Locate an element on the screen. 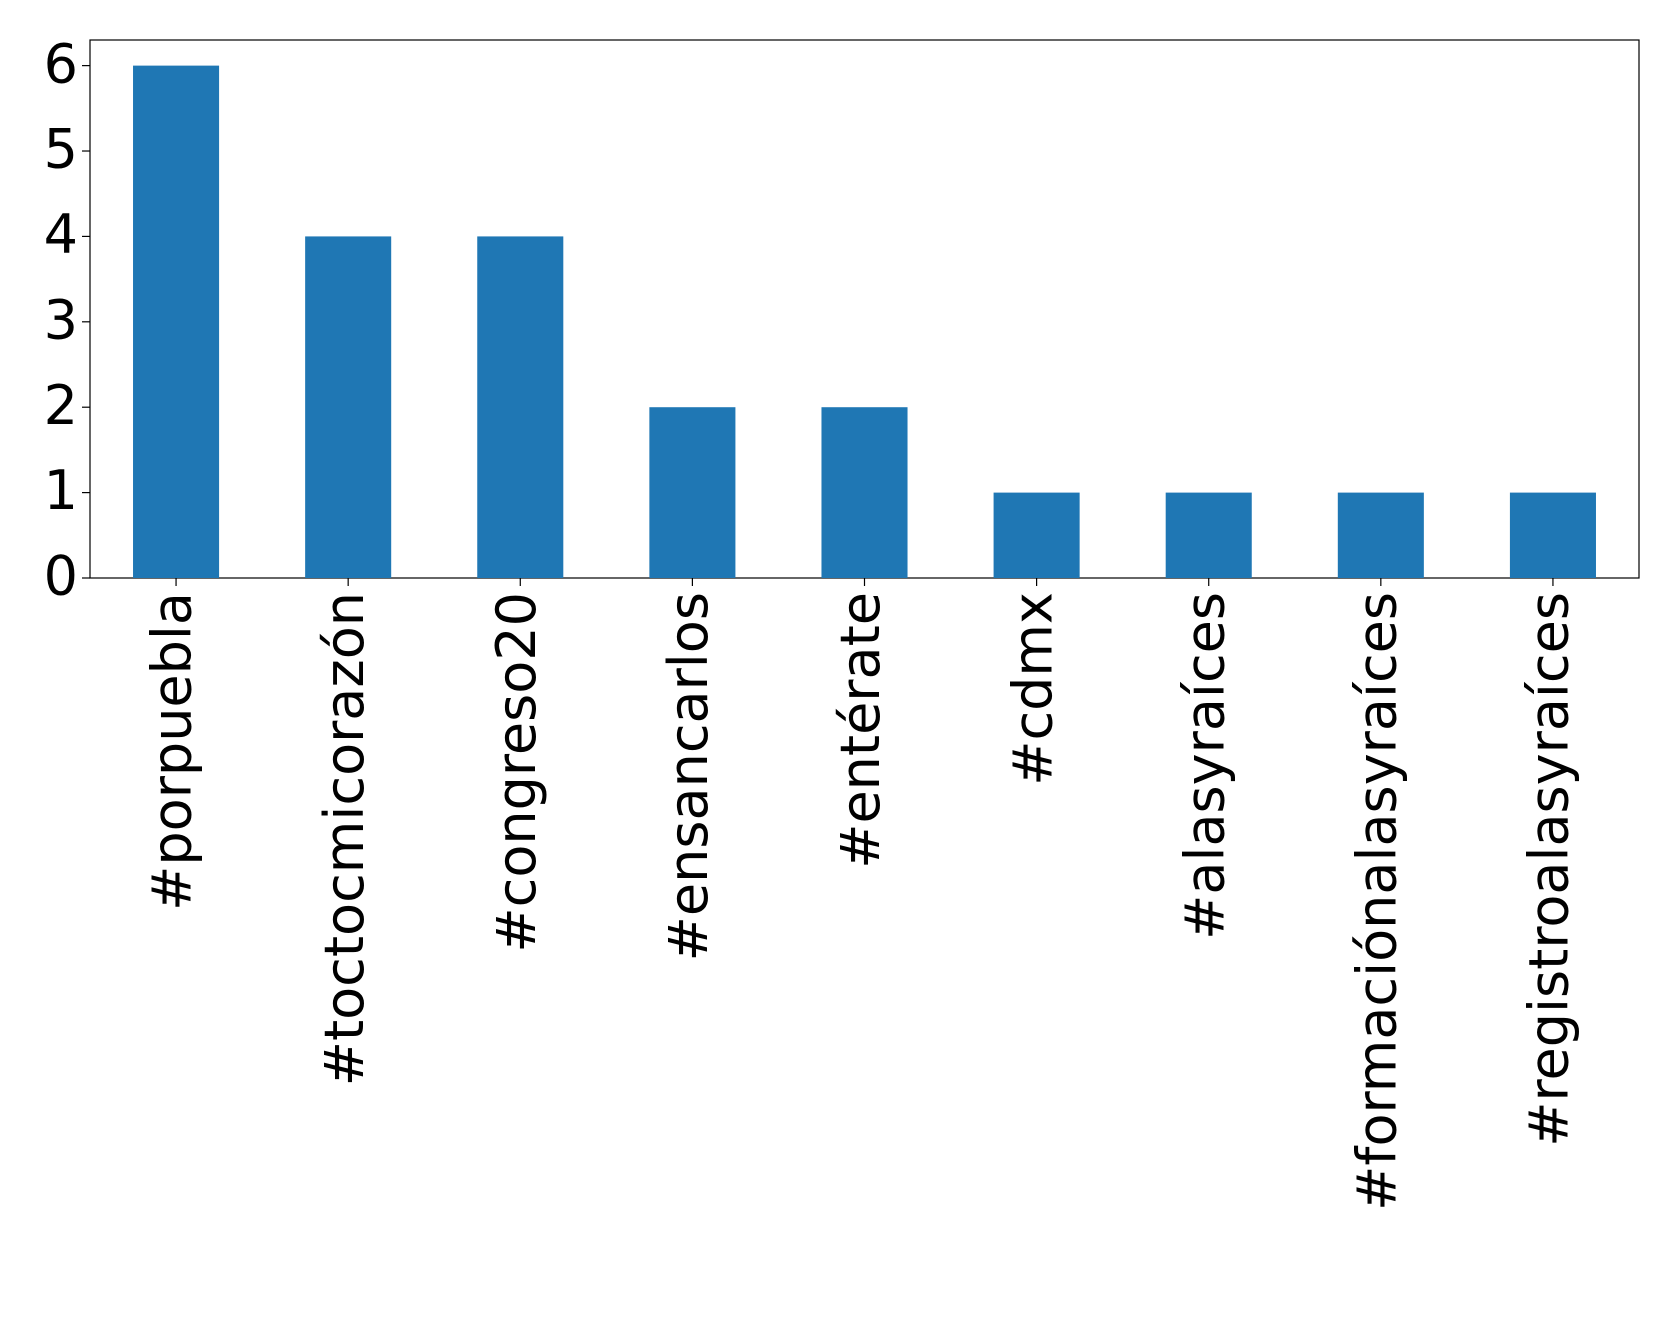 This screenshot has height=1344, width=1679. x-tick-label: #toctocmicorazón is located at coordinates (344, 839).